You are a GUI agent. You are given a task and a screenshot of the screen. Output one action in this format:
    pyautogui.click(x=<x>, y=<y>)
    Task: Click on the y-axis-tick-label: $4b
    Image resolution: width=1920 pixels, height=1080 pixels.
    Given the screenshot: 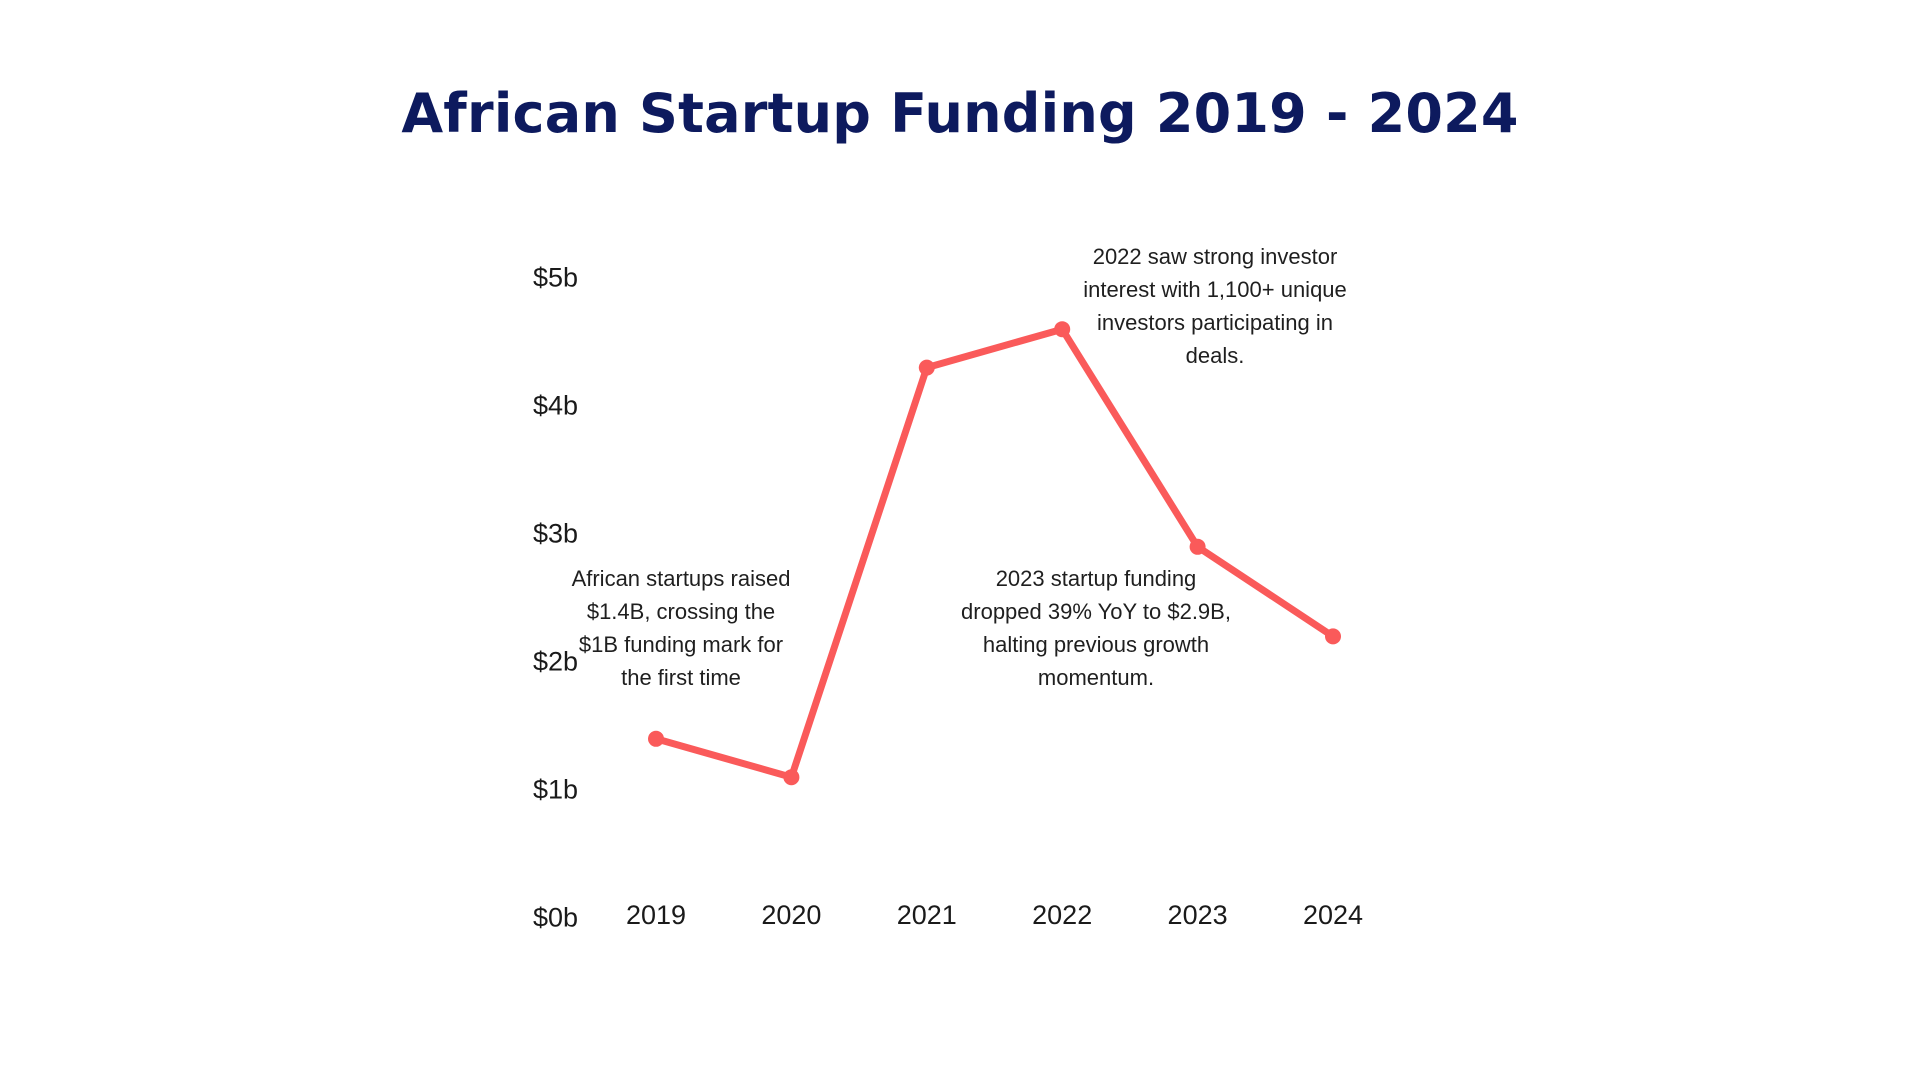 What is the action you would take?
    pyautogui.click(x=555, y=405)
    